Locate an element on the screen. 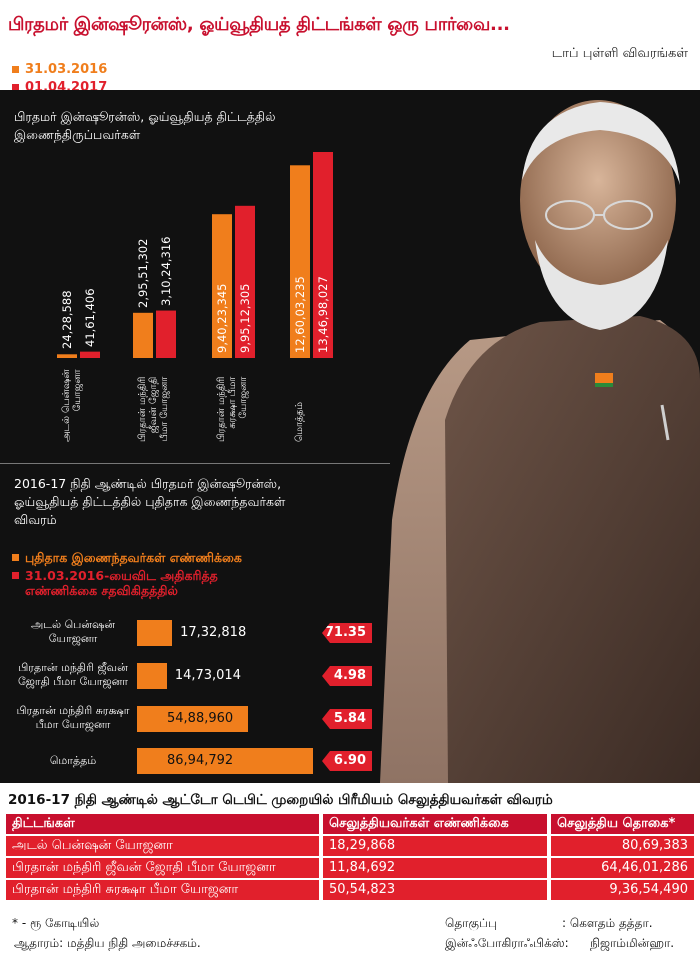 The height and width of the screenshot is (955, 700). chart2-legend-new: புதிதாக இணைந்தவர்கள் எண்ணிக்கை is located at coordinates (127, 557).